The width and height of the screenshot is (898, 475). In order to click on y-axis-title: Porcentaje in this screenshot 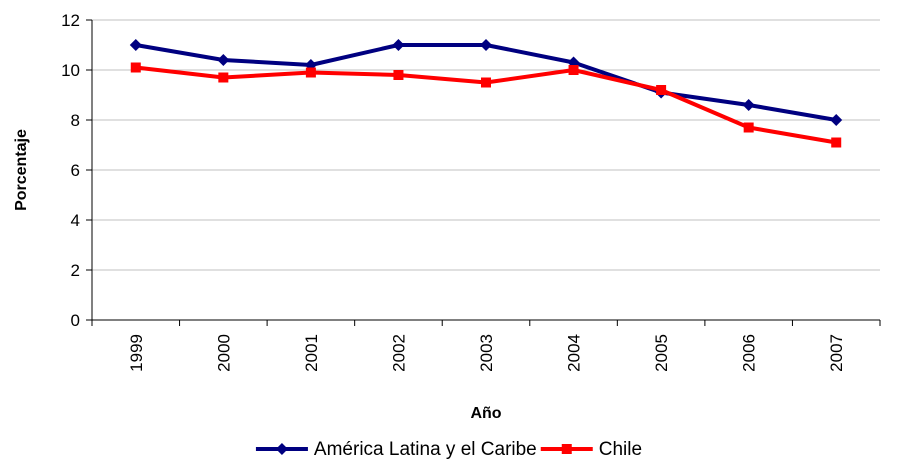, I will do `click(21, 170)`.